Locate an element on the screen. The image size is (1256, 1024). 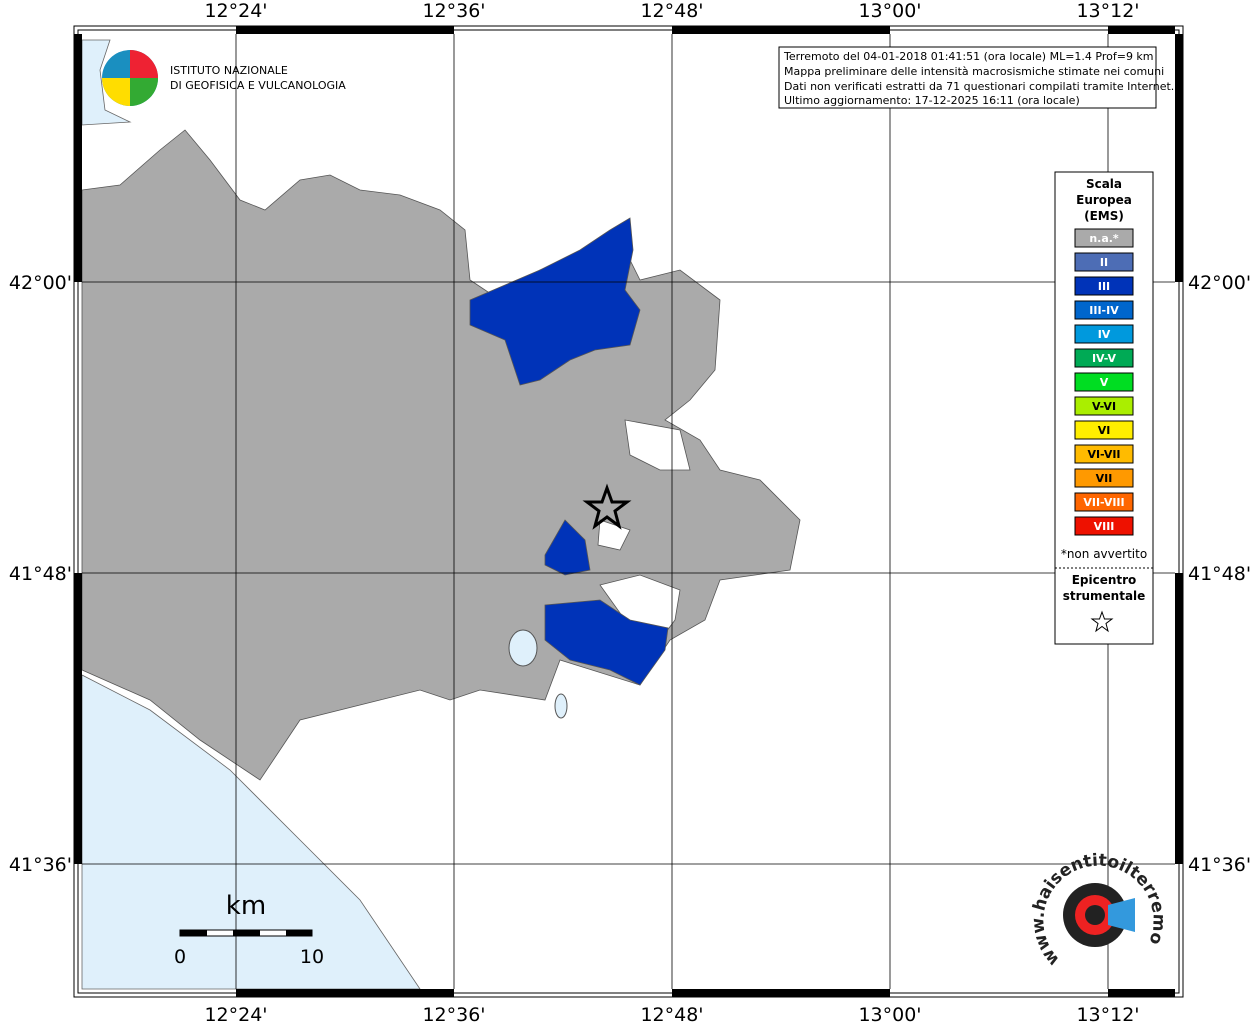
legend-title: Scala is located at coordinates (1104, 184).